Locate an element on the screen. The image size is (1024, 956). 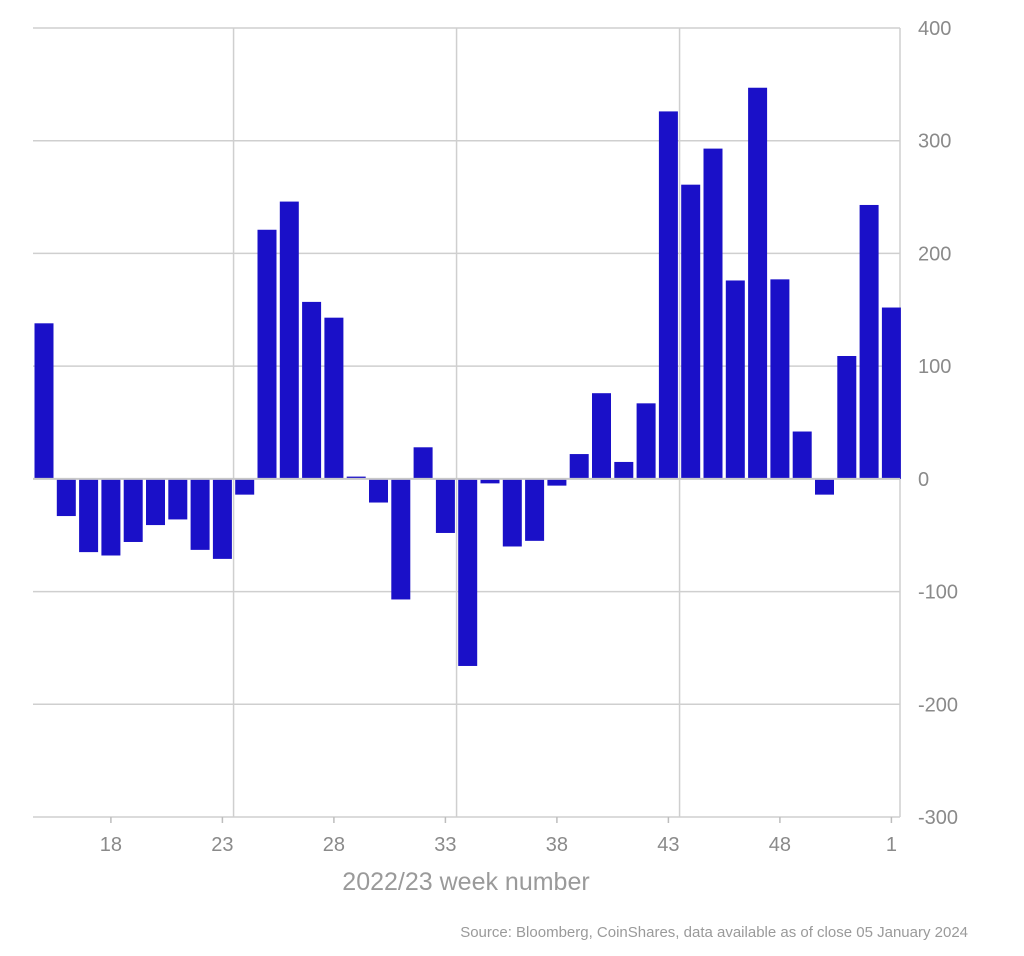
x-axis-label: 2022/23 week number is located at coordinates (465, 882).